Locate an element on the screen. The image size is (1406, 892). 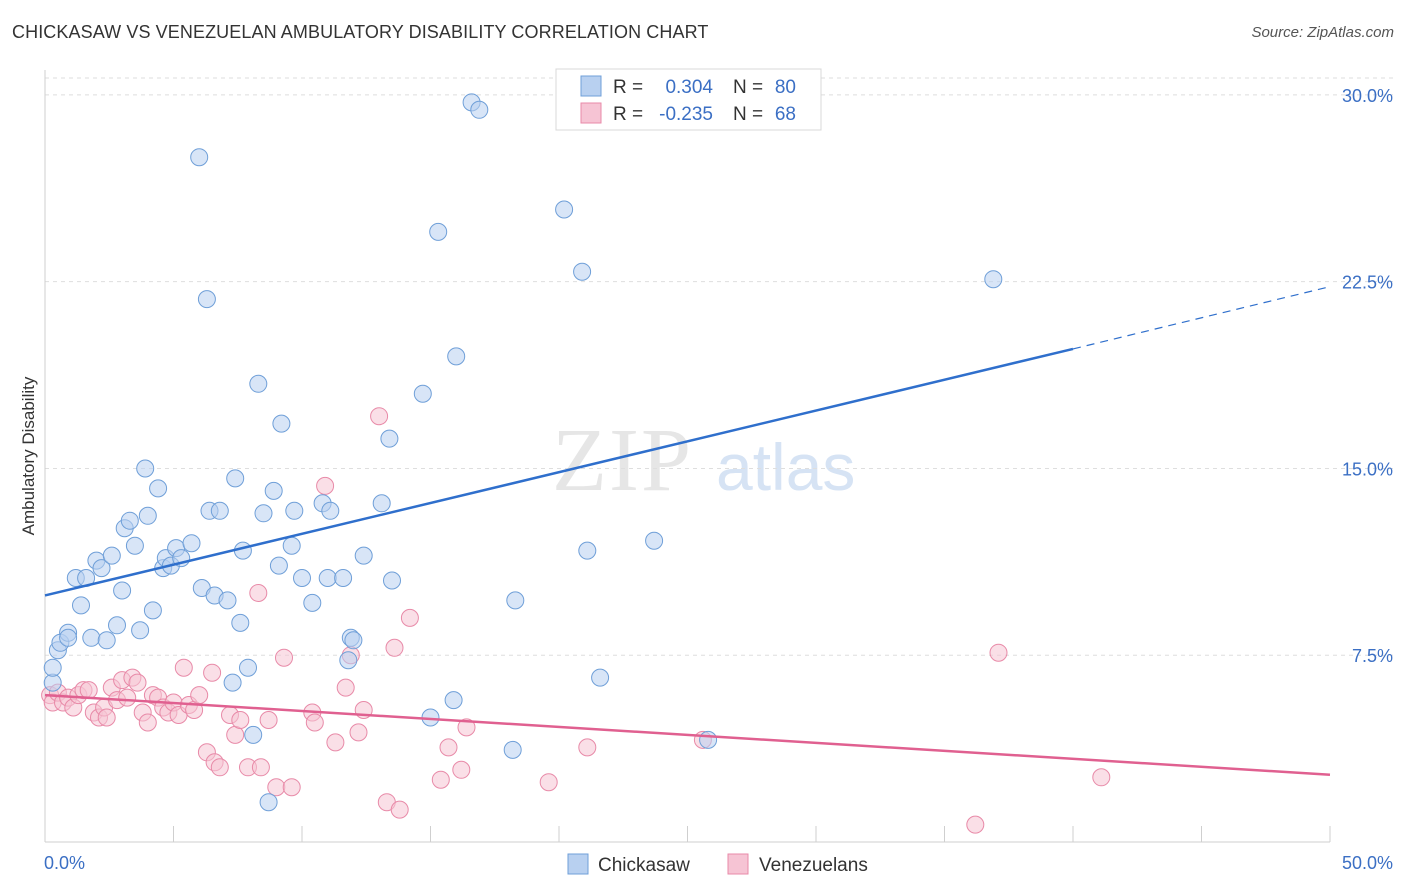
bottom-legend-label-venezuelans: Venezuelans is located at coordinates (813, 865).